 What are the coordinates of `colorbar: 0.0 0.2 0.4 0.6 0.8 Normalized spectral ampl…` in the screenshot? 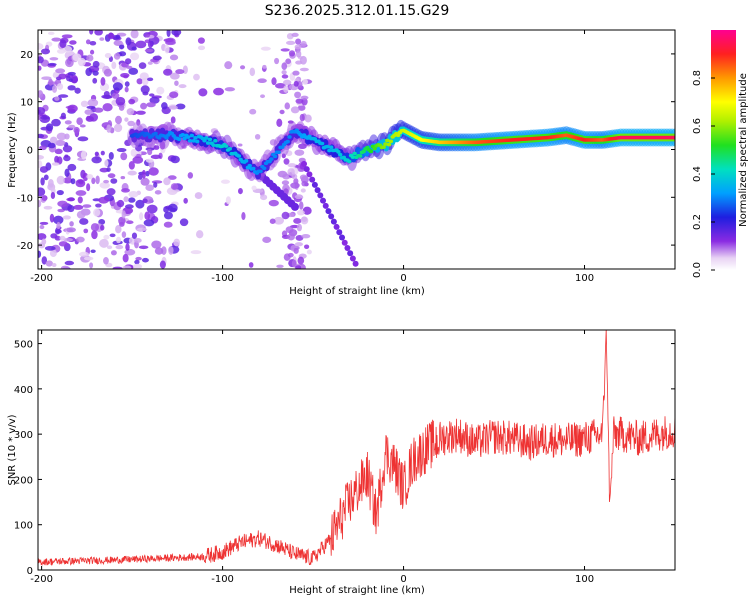 It's located at (720, 154).